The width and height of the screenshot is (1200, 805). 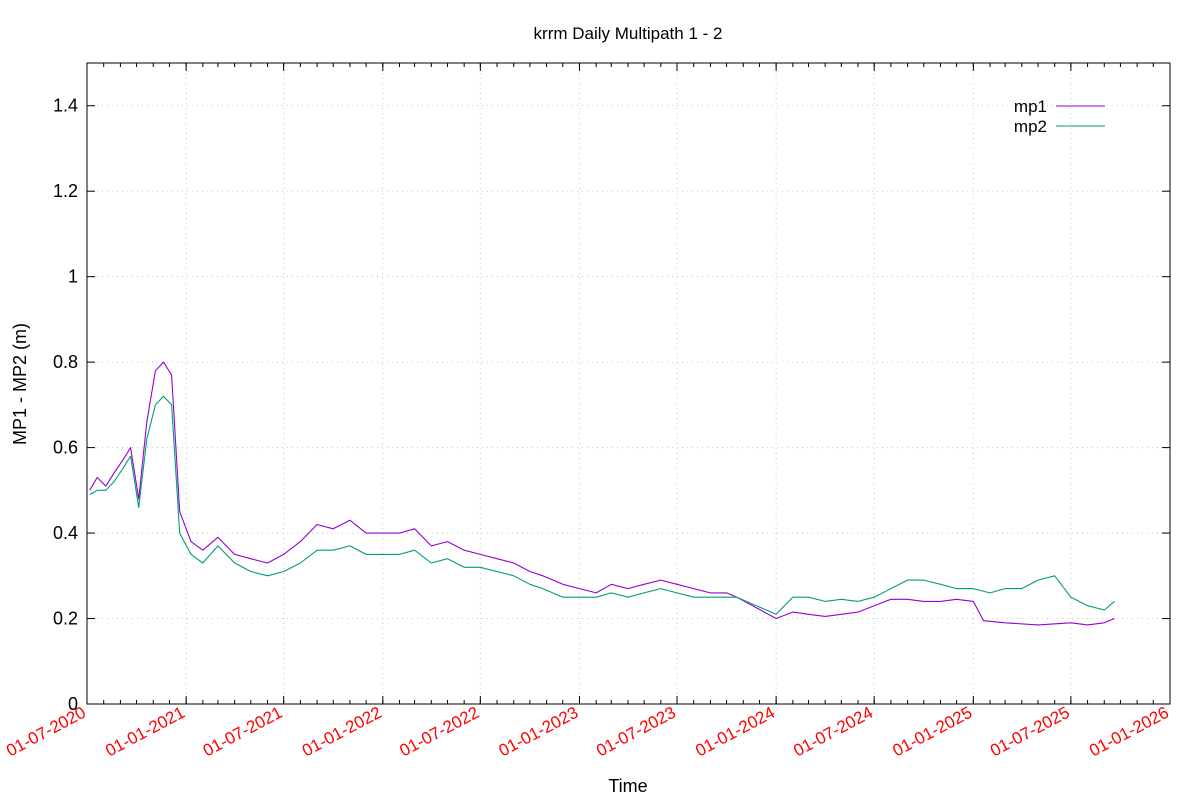 I want to click on y-tick-label: 1.4, so click(x=65, y=106).